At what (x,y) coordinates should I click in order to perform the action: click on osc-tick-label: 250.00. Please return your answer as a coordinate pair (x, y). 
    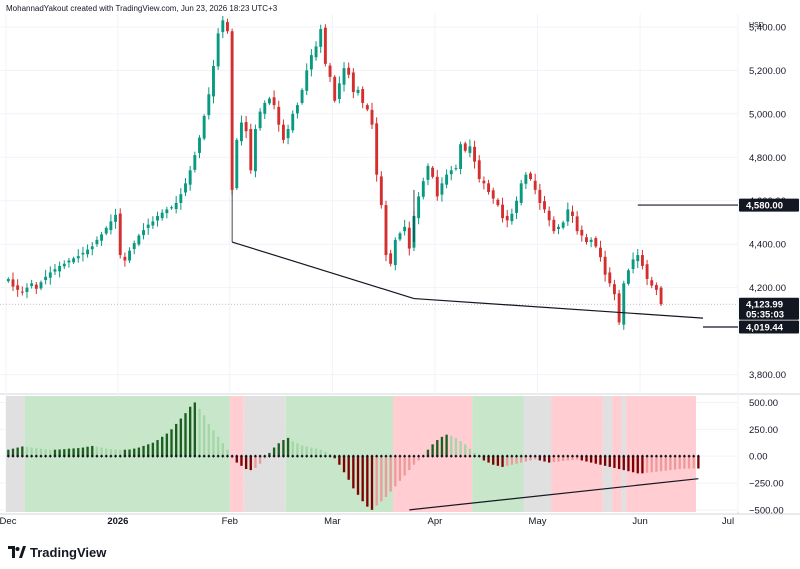
    Looking at the image, I should click on (763, 430).